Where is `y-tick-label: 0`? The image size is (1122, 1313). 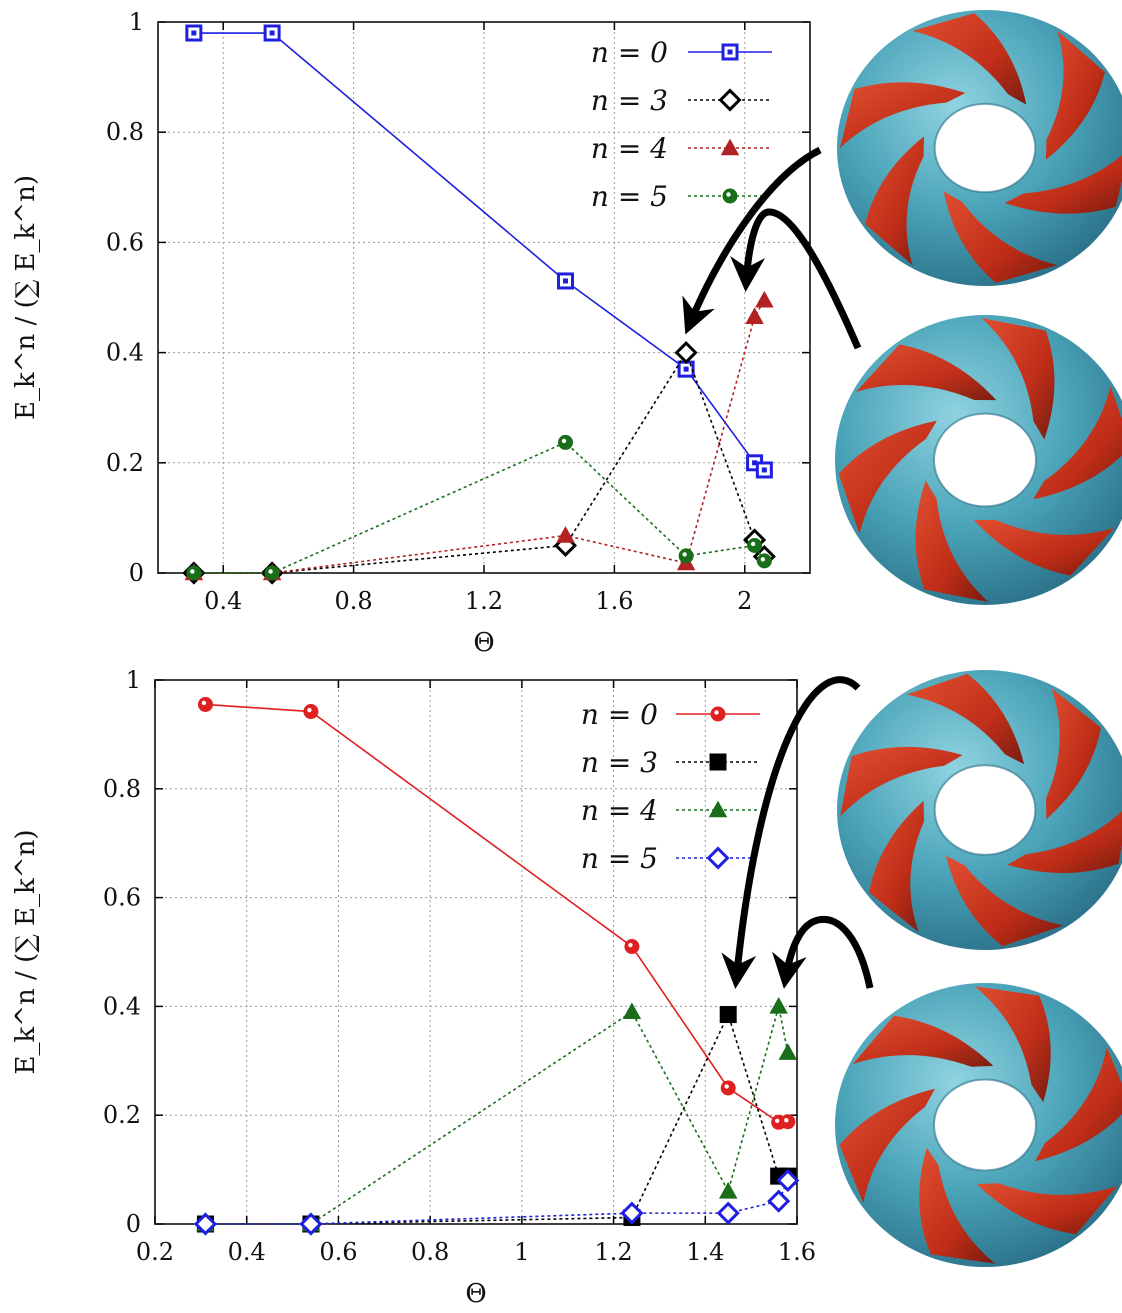
y-tick-label: 0 is located at coordinates (136, 573).